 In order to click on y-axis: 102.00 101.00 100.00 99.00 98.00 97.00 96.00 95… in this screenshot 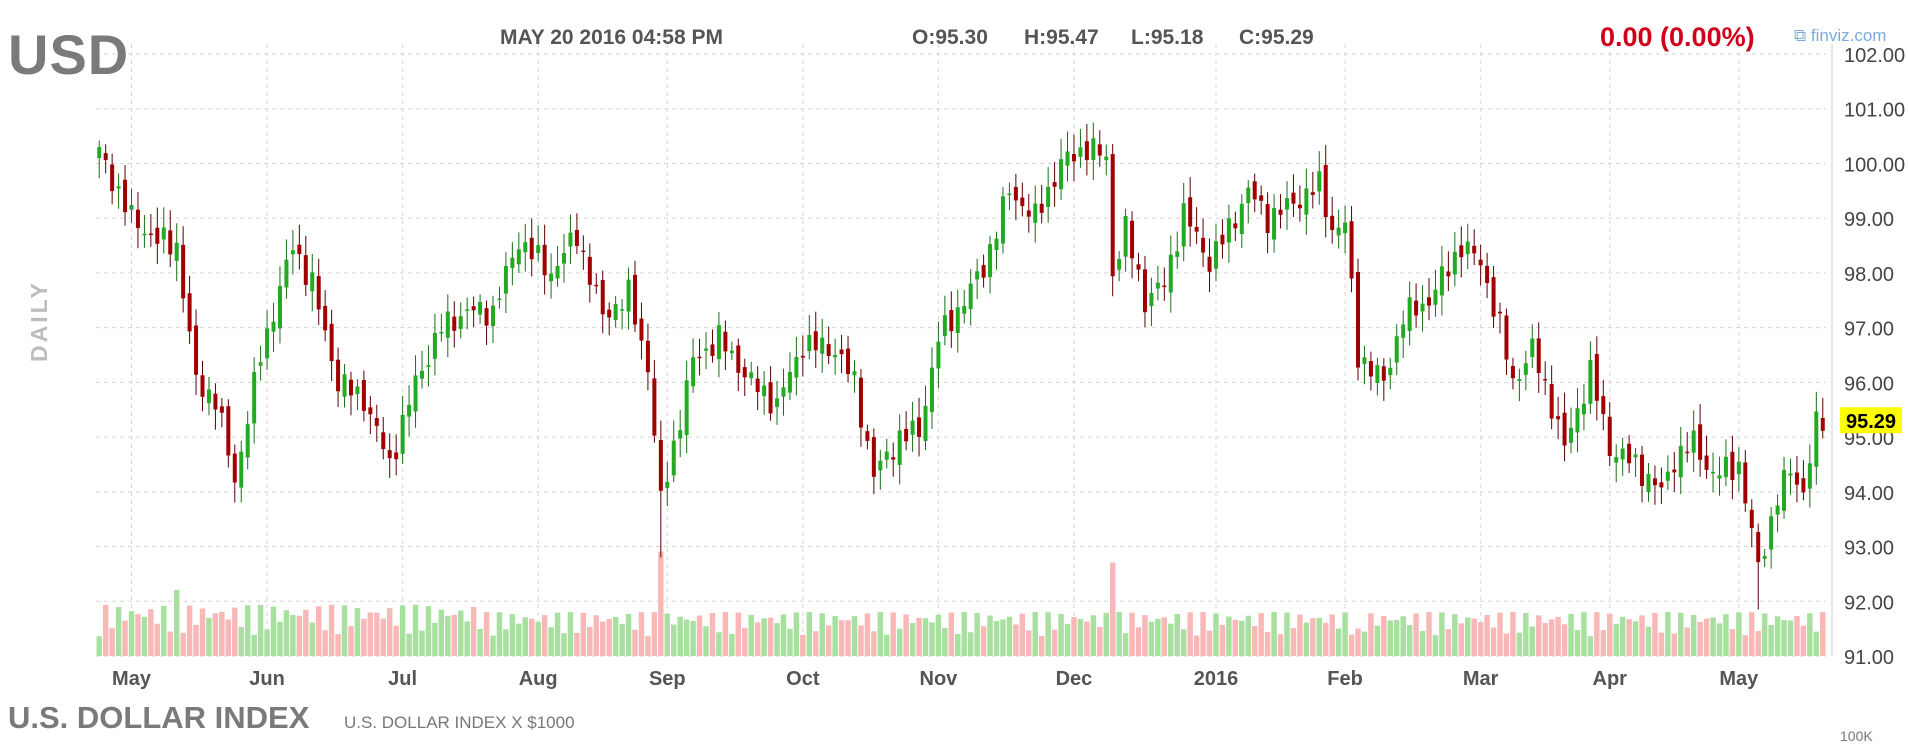, I will do `click(1868, 356)`.